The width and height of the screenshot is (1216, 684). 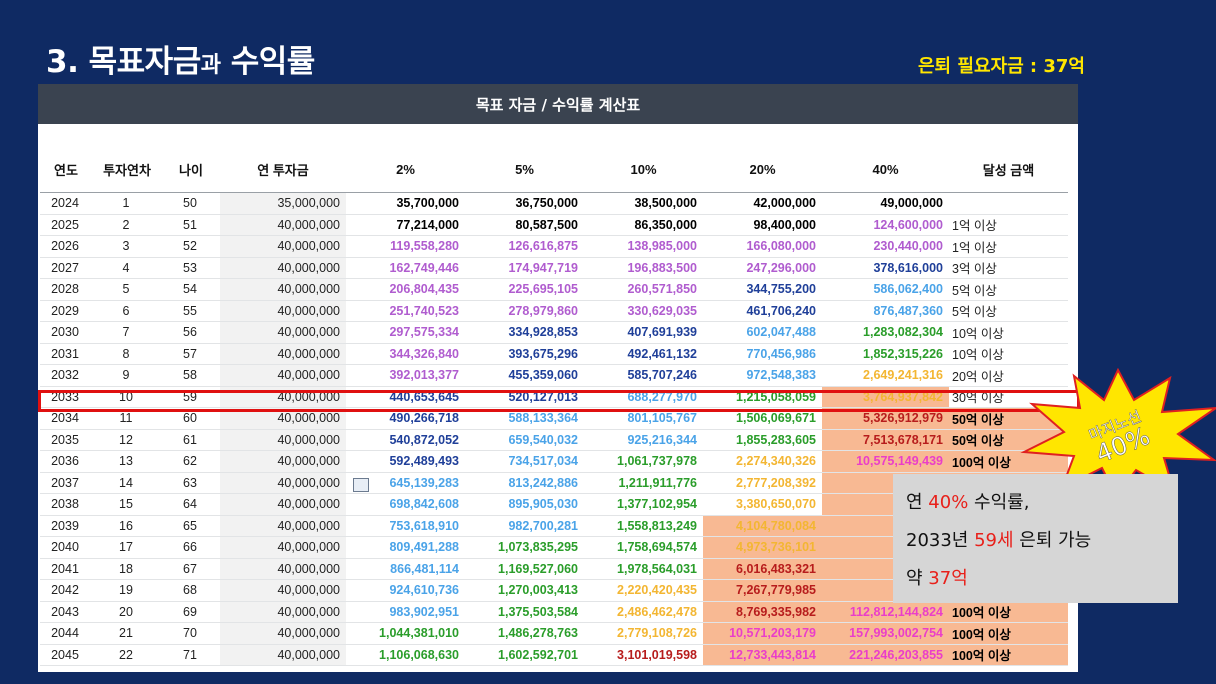 I want to click on cell-age: 55, so click(x=191, y=311).